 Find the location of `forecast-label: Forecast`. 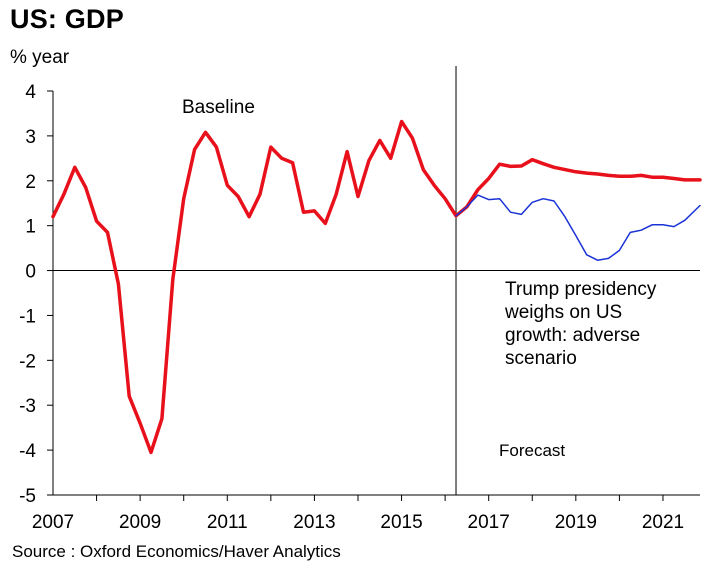

forecast-label: Forecast is located at coordinates (532, 450).